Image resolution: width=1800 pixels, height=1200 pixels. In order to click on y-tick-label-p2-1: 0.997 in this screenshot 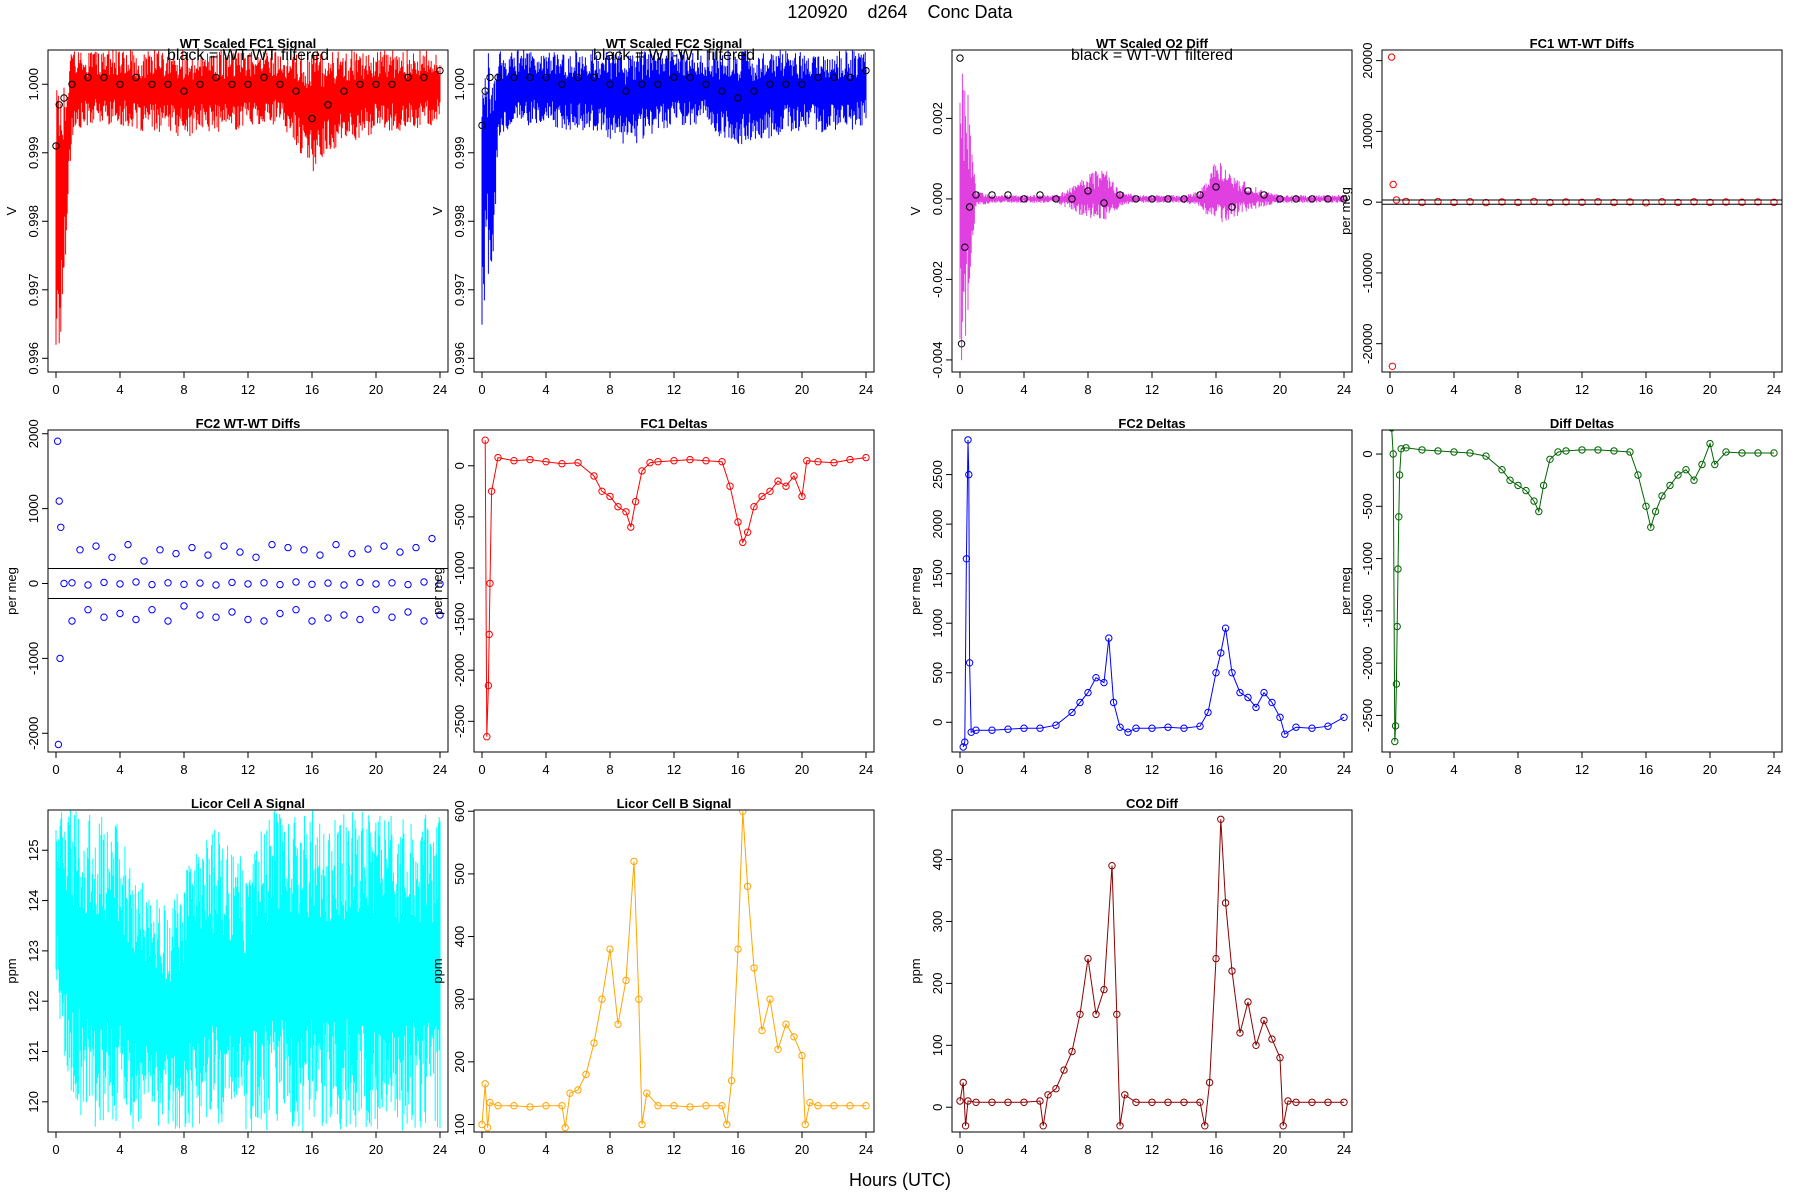, I will do `click(459, 290)`.